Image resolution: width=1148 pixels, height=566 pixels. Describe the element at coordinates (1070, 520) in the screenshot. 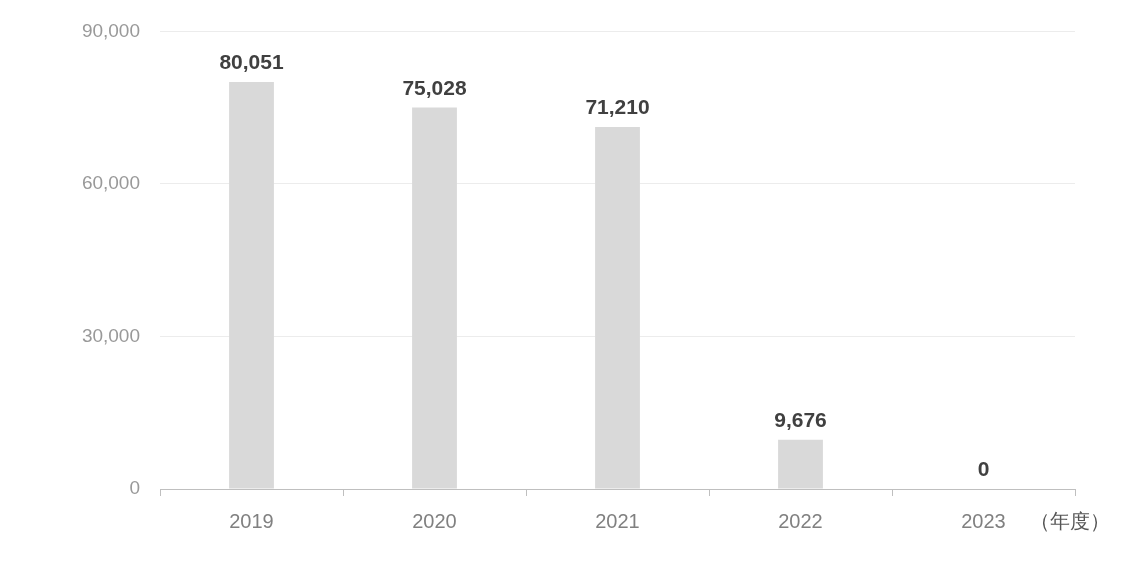

I see `x-axis-title: （年度）` at that location.